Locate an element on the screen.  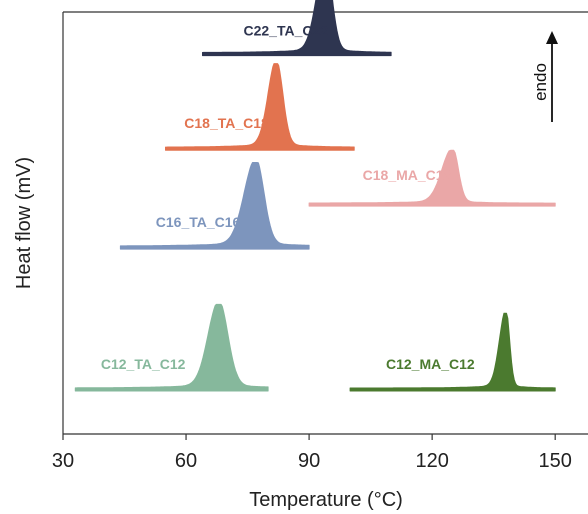
x-tick-label: 30 is located at coordinates (63, 461).